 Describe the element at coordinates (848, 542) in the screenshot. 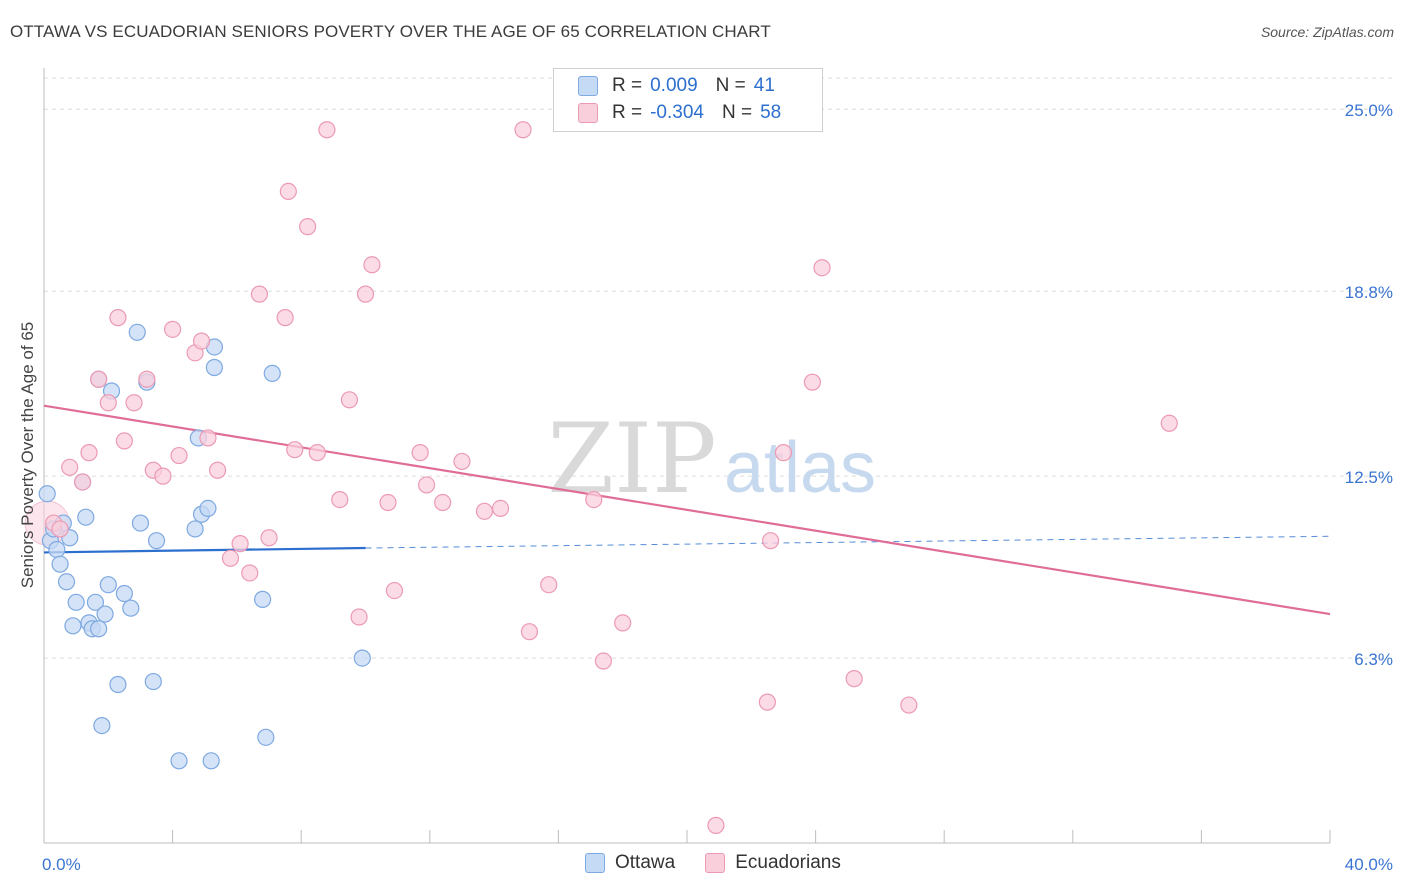

I see `ottawa-trendline-extension` at that location.